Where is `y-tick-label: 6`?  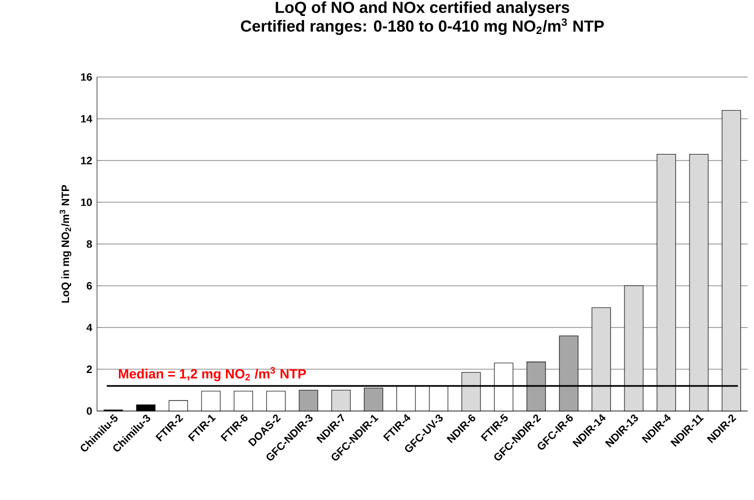
y-tick-label: 6 is located at coordinates (89, 286).